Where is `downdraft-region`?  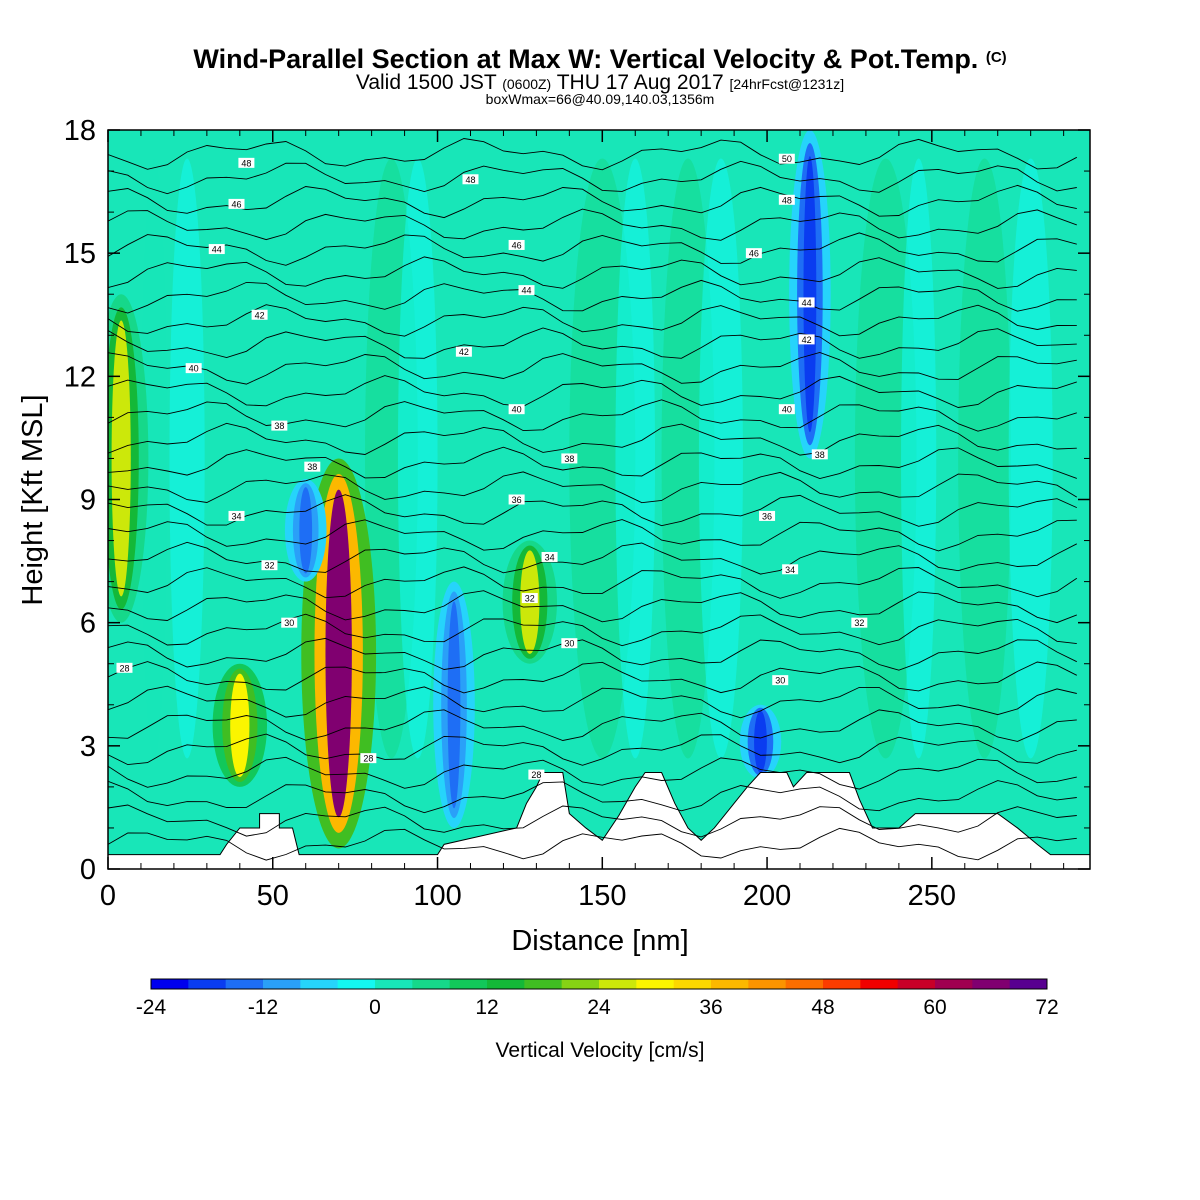 downdraft-region is located at coordinates (454, 705).